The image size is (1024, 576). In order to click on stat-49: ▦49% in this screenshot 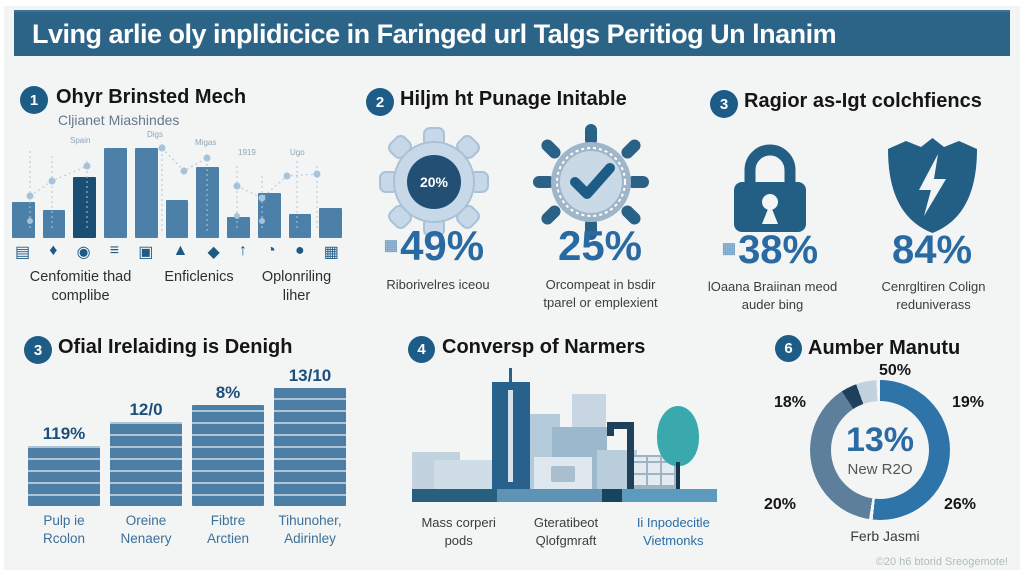, I will do `click(434, 245)`.